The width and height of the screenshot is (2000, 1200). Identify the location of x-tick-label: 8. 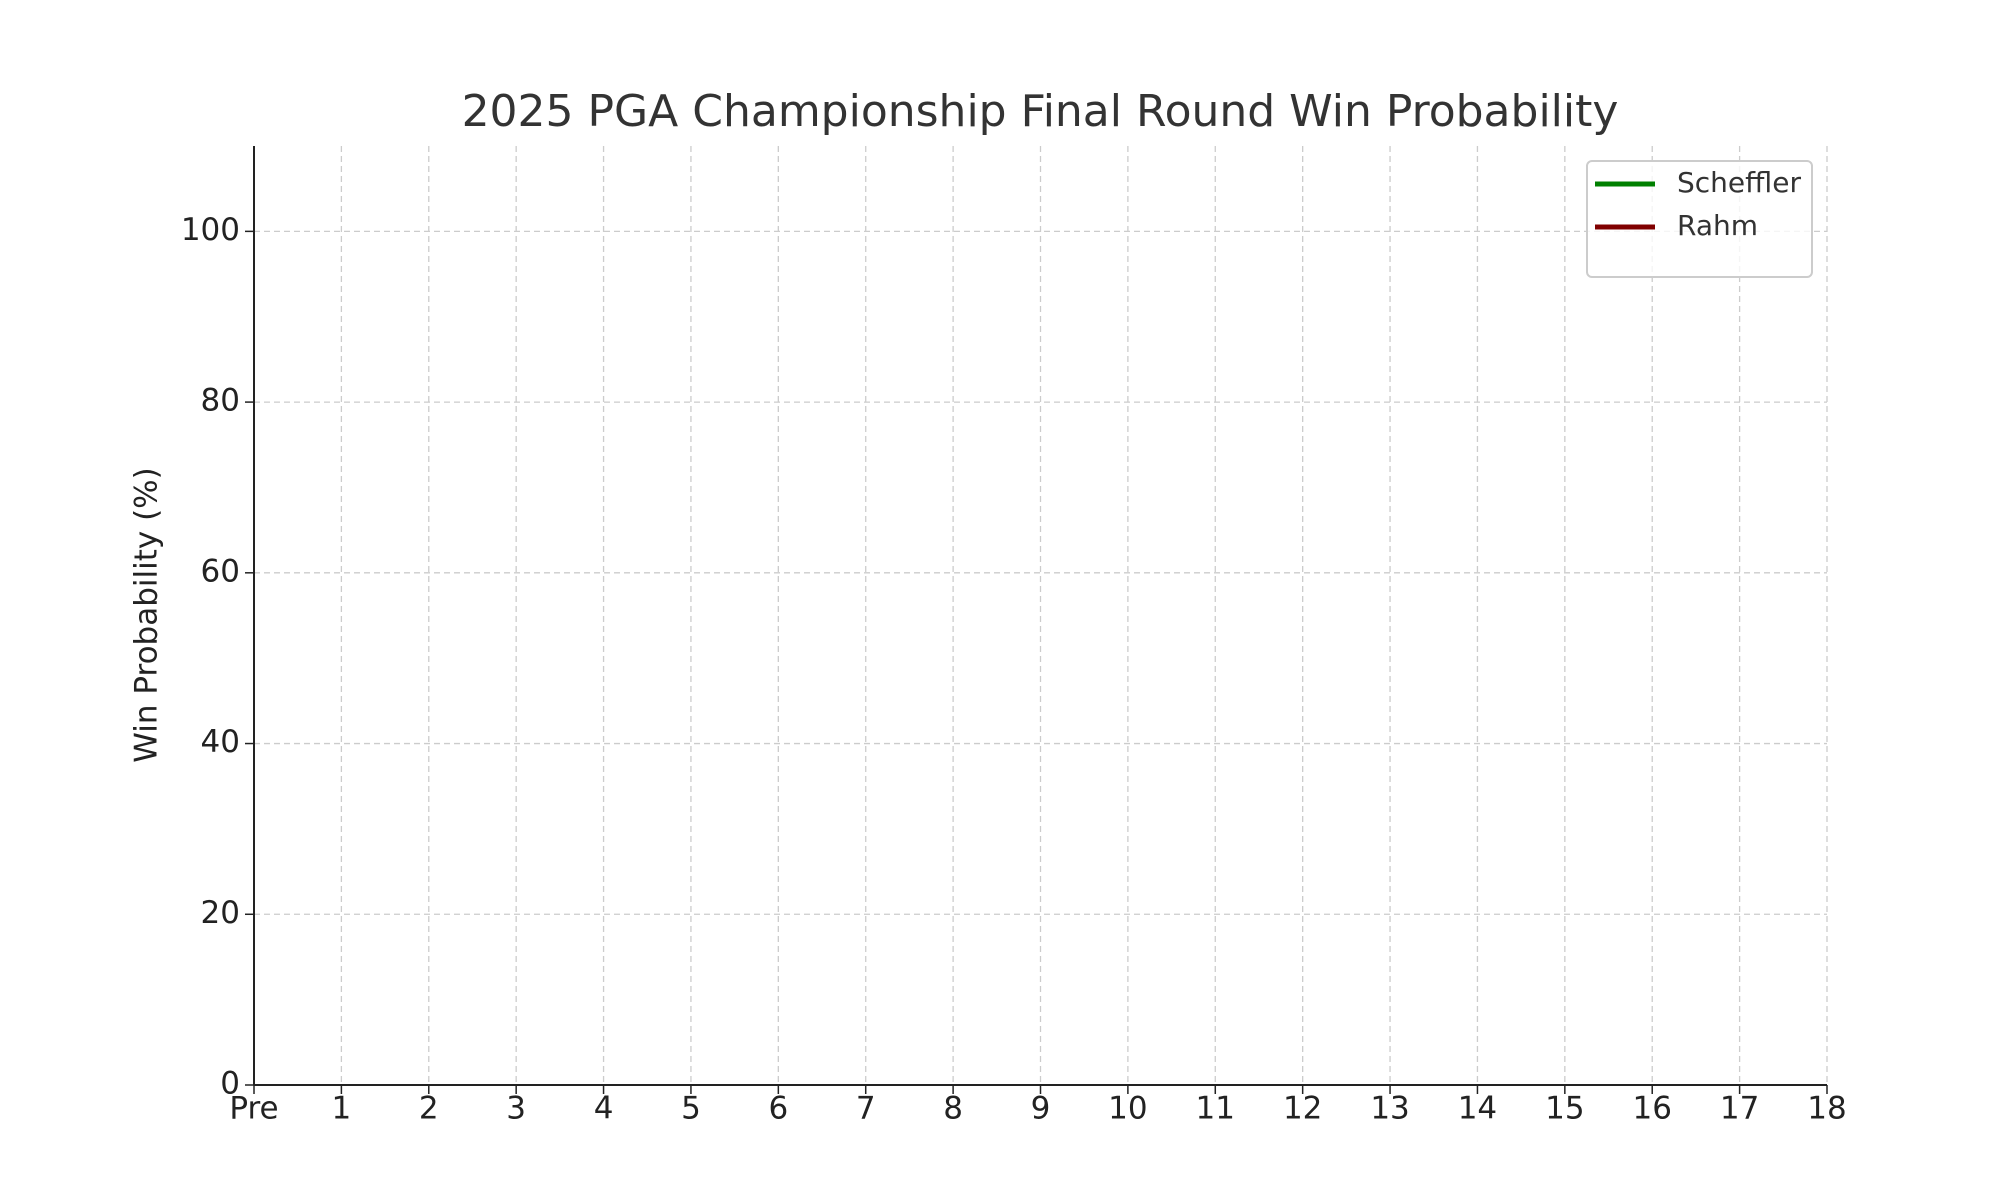
(953, 1109).